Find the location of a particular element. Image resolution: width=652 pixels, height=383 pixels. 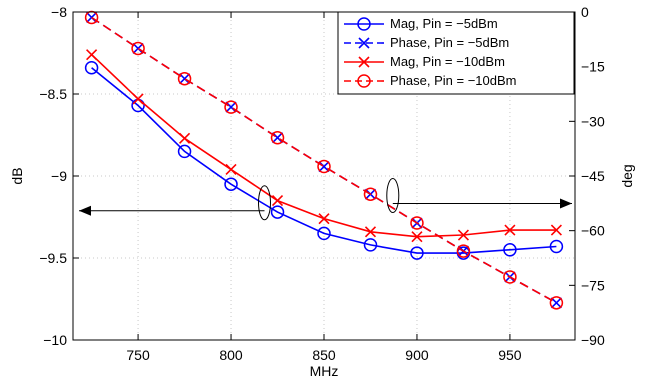

right-y-tick-label: −60 is located at coordinates (593, 231).